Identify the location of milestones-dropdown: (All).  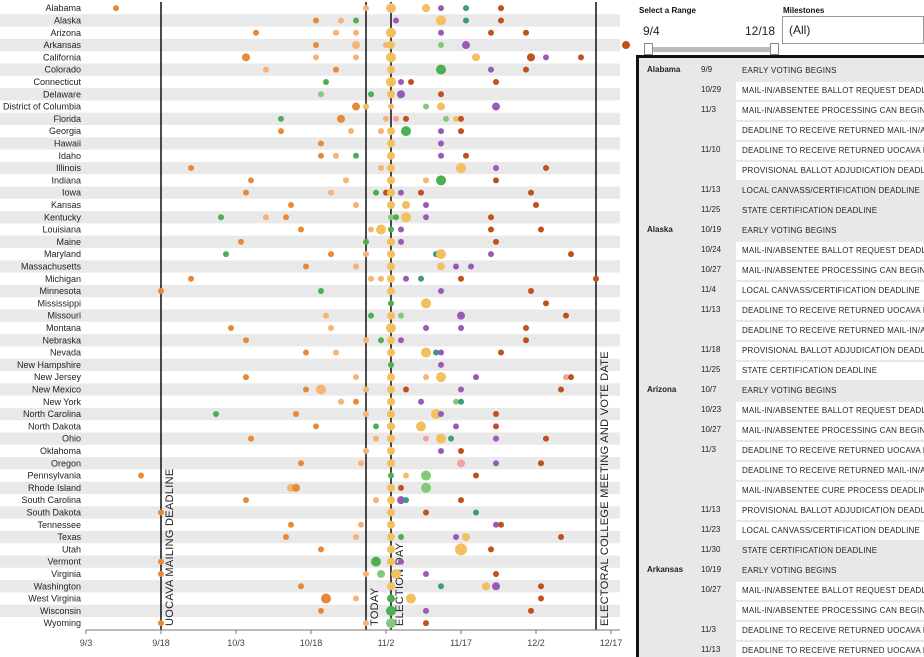
(853, 30).